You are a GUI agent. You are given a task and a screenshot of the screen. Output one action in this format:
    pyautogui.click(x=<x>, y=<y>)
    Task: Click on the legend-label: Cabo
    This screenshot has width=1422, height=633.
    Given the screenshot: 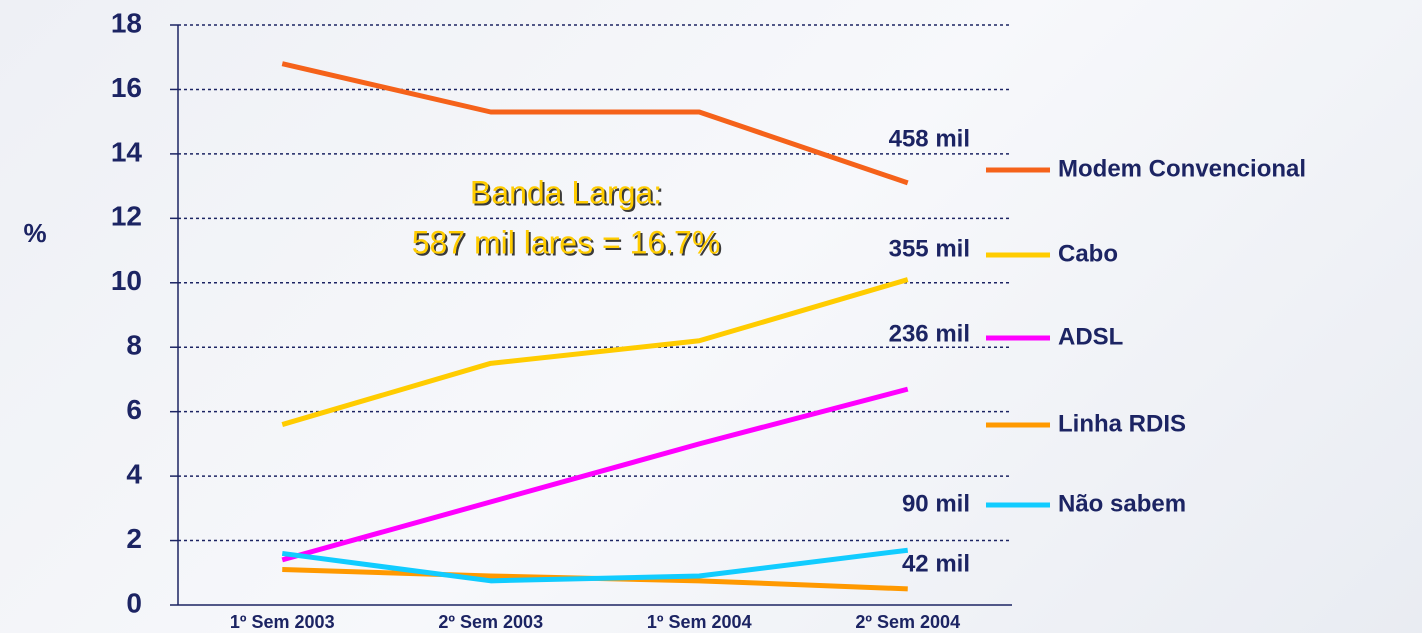 What is the action you would take?
    pyautogui.click(x=1088, y=253)
    